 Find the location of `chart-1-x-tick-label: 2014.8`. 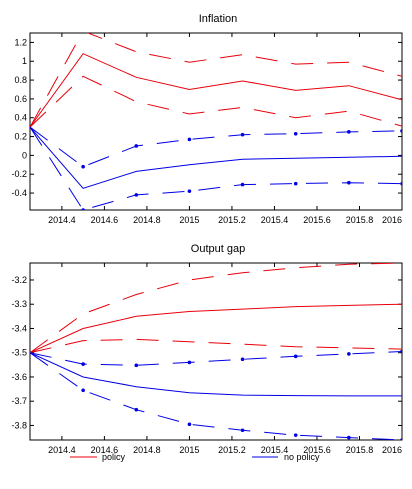

chart-1-x-tick-label: 2014.8 is located at coordinates (147, 220).